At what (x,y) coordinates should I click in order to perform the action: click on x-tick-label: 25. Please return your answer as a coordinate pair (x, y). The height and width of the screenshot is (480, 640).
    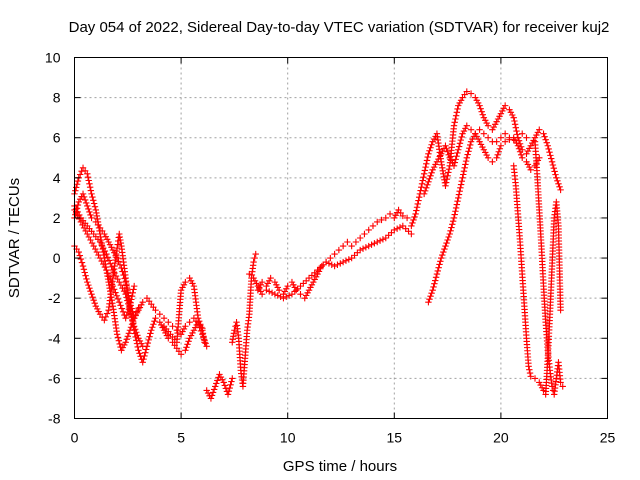
    Looking at the image, I should click on (608, 438).